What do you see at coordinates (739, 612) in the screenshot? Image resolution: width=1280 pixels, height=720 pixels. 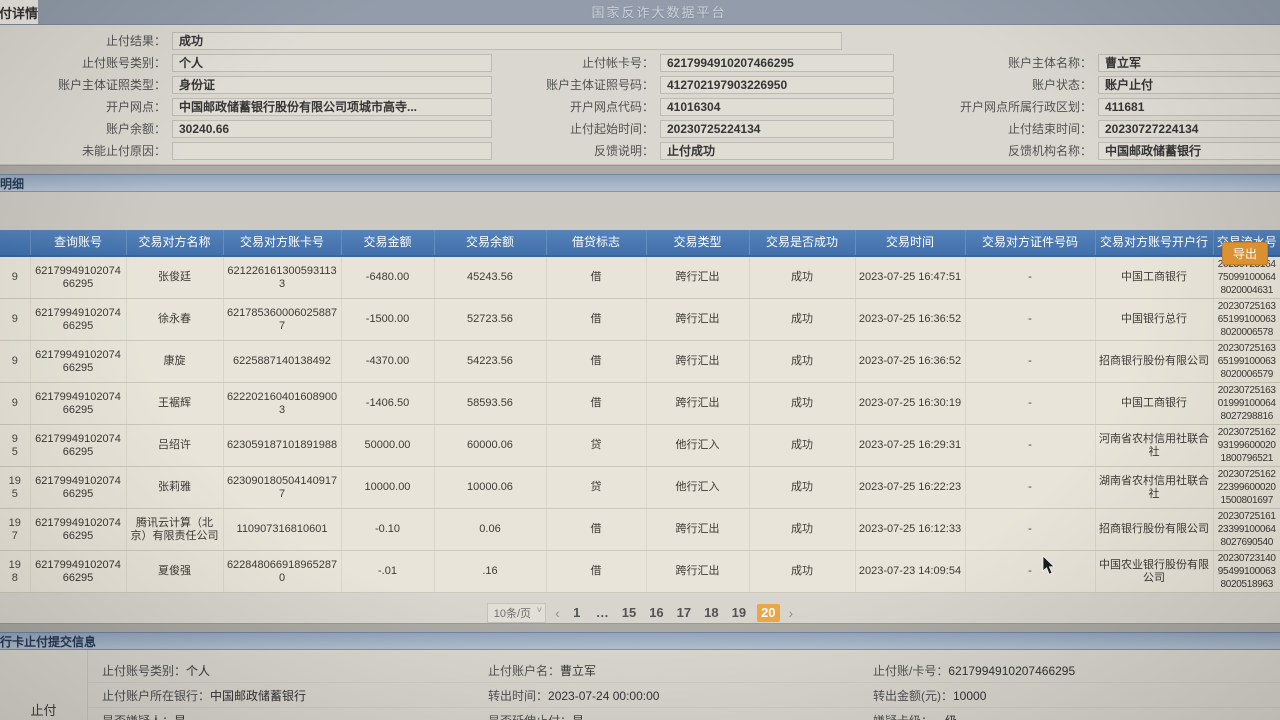 I see `page-number: 19` at bounding box center [739, 612].